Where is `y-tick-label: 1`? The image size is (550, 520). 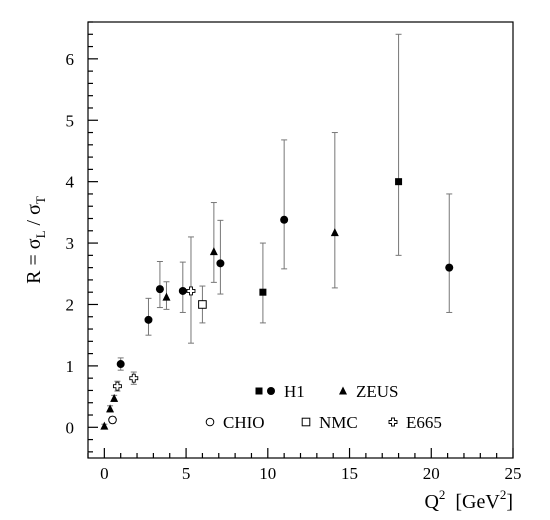 y-tick-label: 1 is located at coordinates (70, 366).